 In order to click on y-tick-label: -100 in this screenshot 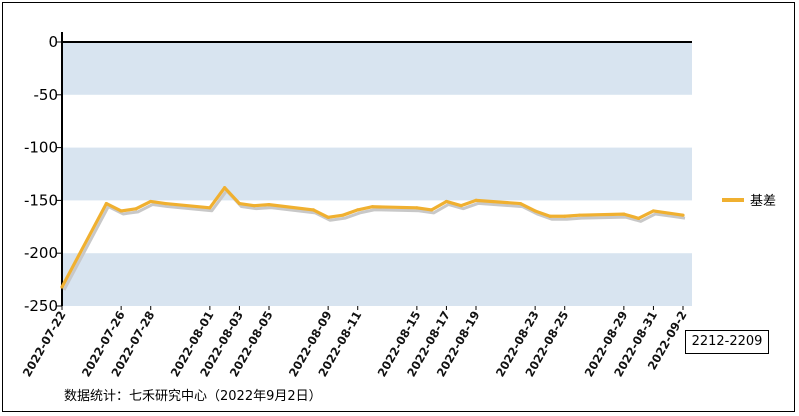, I will do `click(41, 148)`.